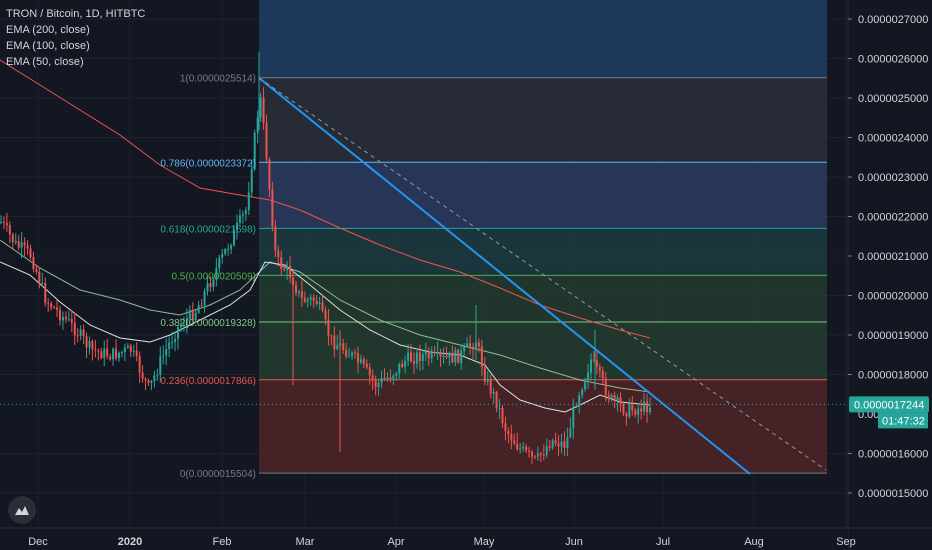 The height and width of the screenshot is (550, 932). What do you see at coordinates (48, 30) in the screenshot?
I see `legend-ema200: EMA (200, close)` at bounding box center [48, 30].